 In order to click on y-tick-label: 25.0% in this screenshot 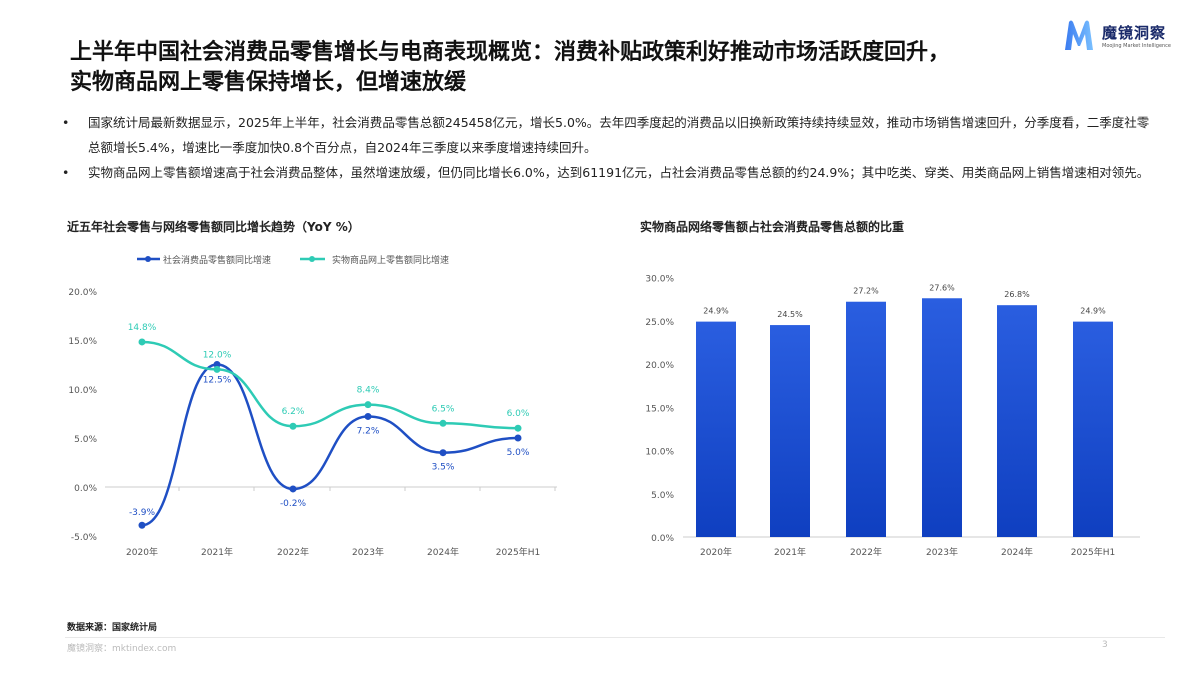, I will do `click(659, 323)`.